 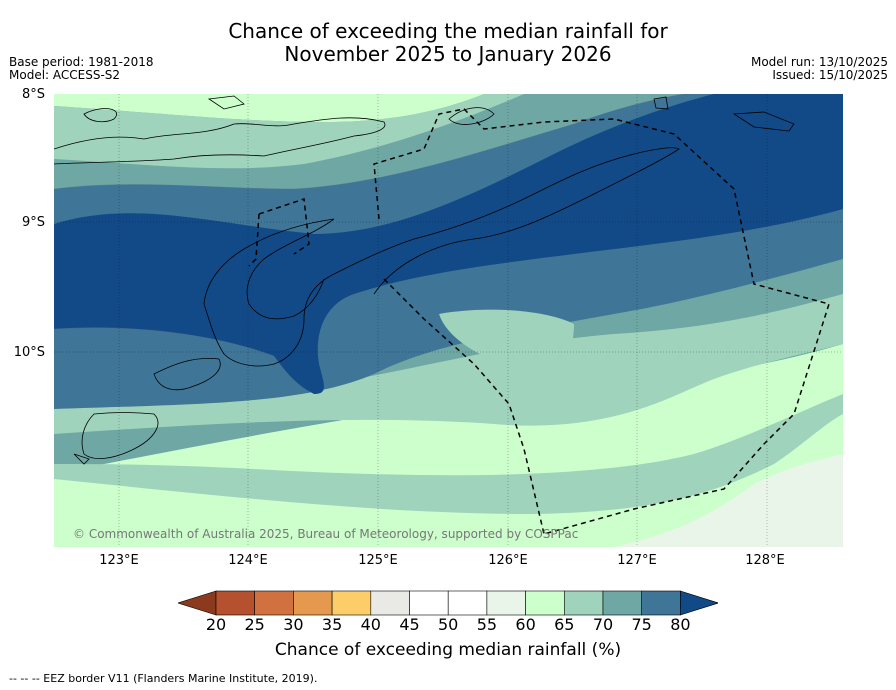 What do you see at coordinates (448, 624) in the screenshot?
I see `colorbar-tick-label: 50` at bounding box center [448, 624].